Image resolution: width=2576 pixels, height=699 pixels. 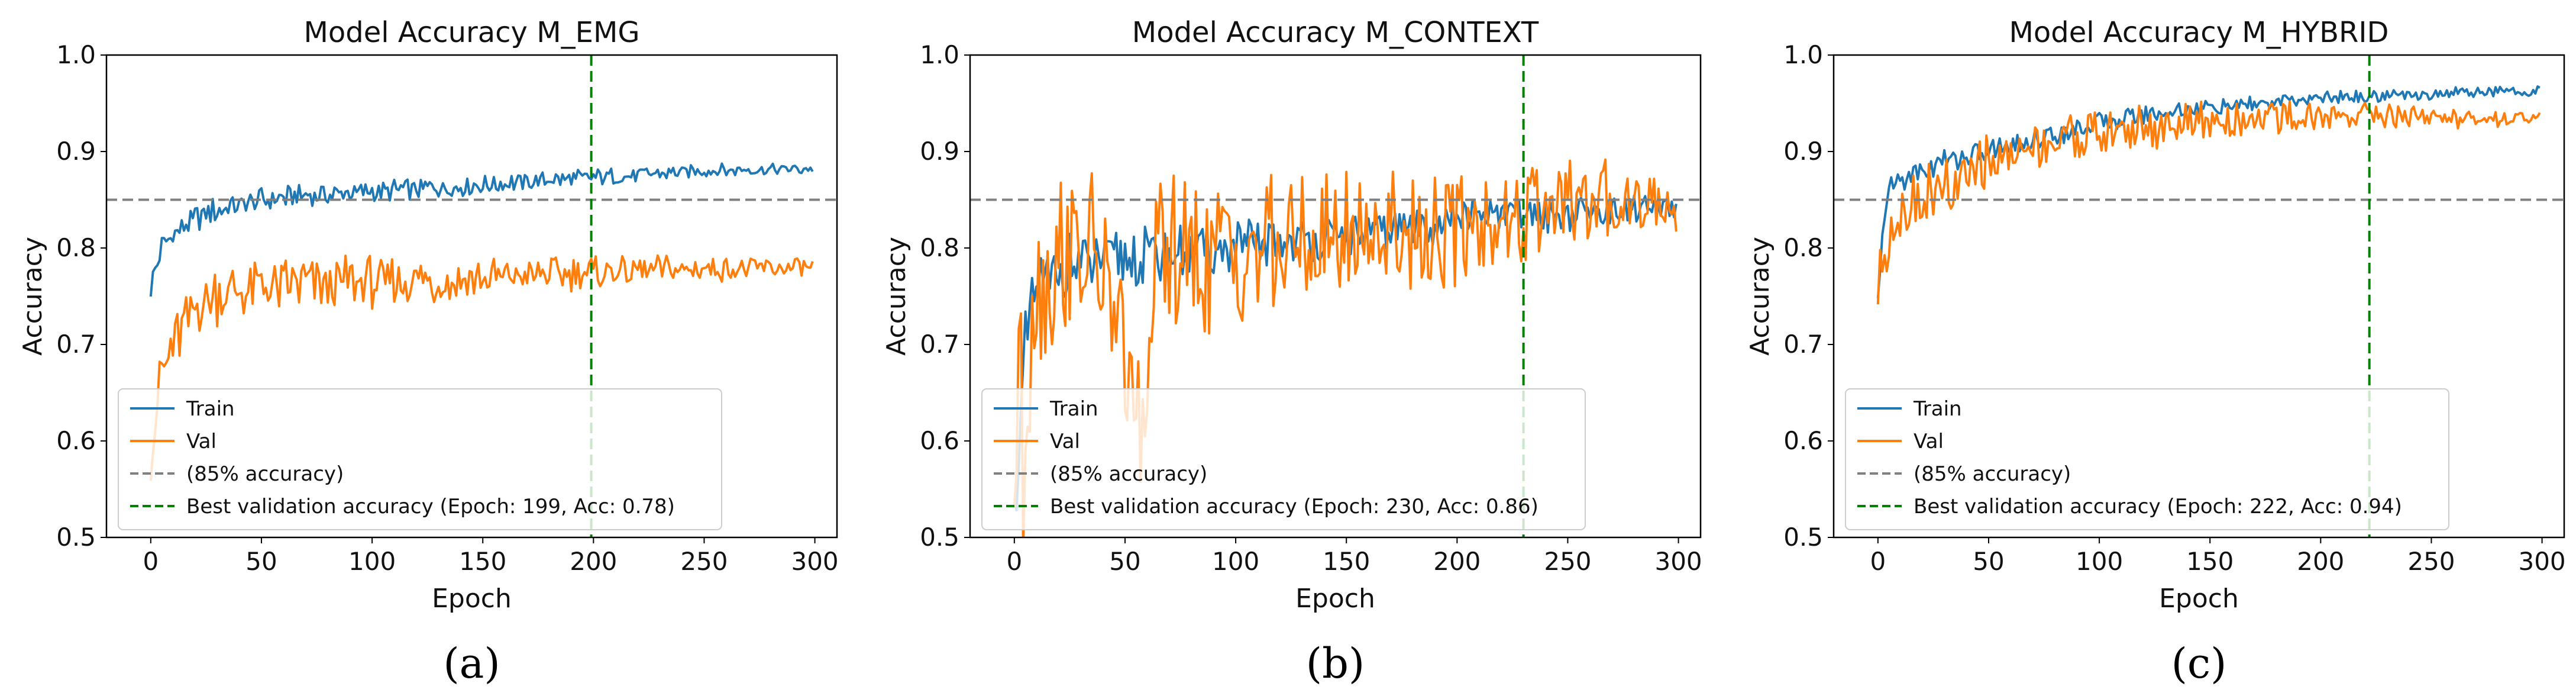 I want to click on subfigure-caption: (a), so click(x=471, y=663).